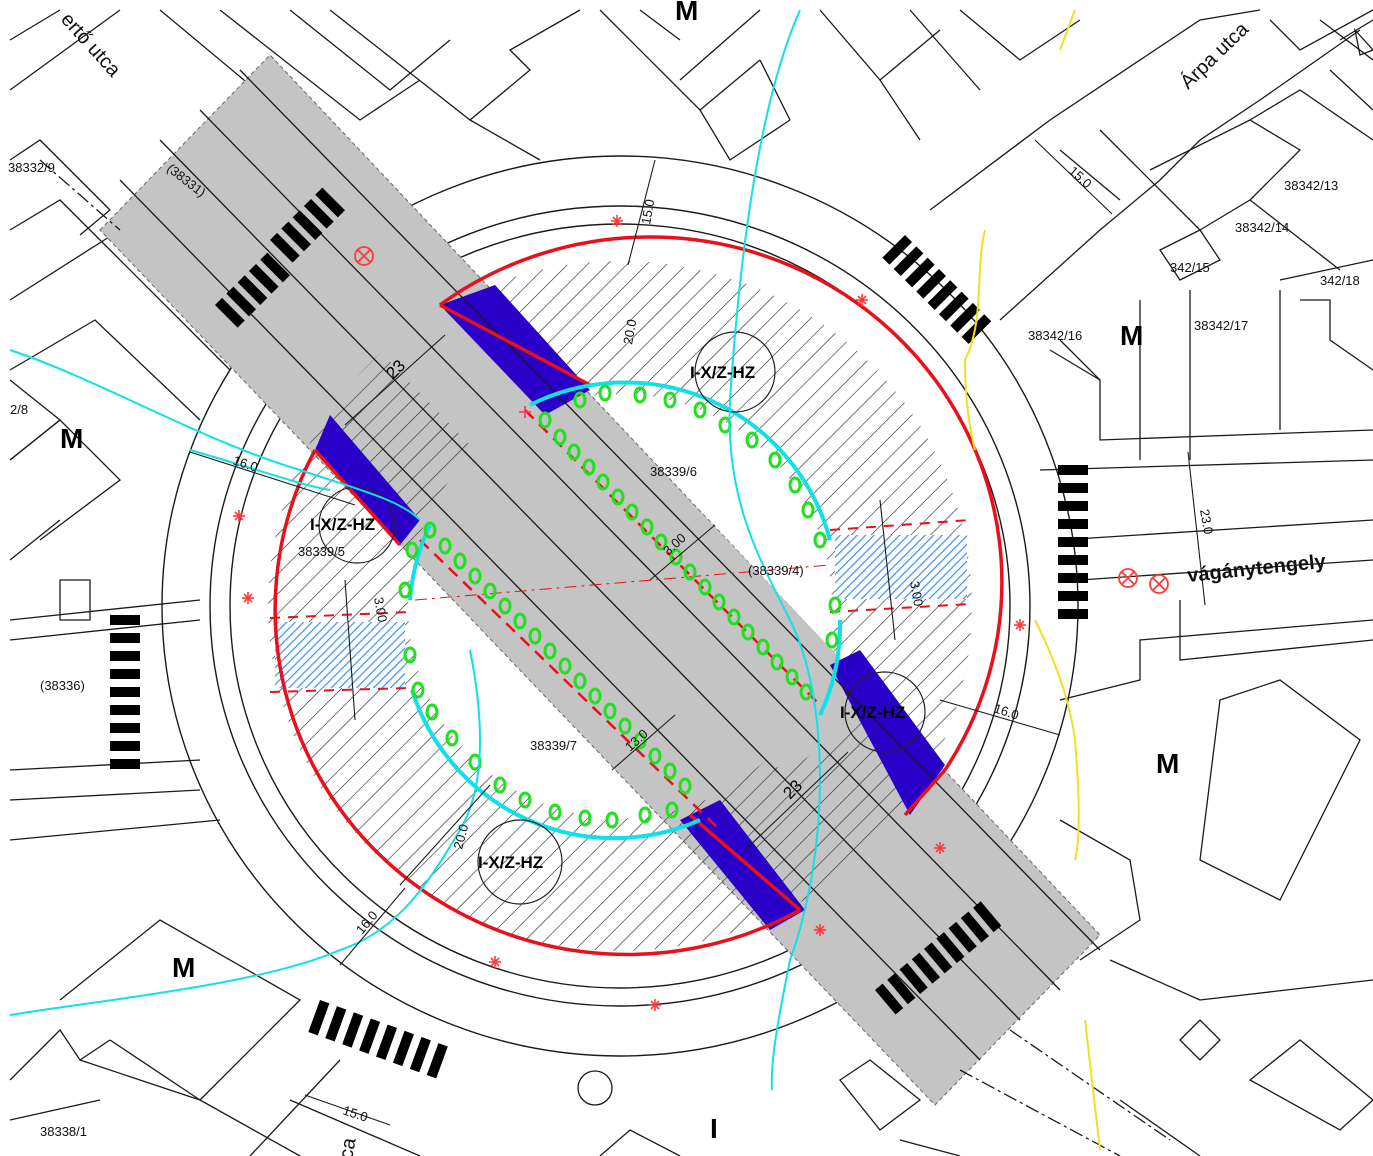 Image resolution: width=1373 pixels, height=1156 pixels. Describe the element at coordinates (629, 332) in the screenshot. I see `dim-20-top: 20.0` at that location.